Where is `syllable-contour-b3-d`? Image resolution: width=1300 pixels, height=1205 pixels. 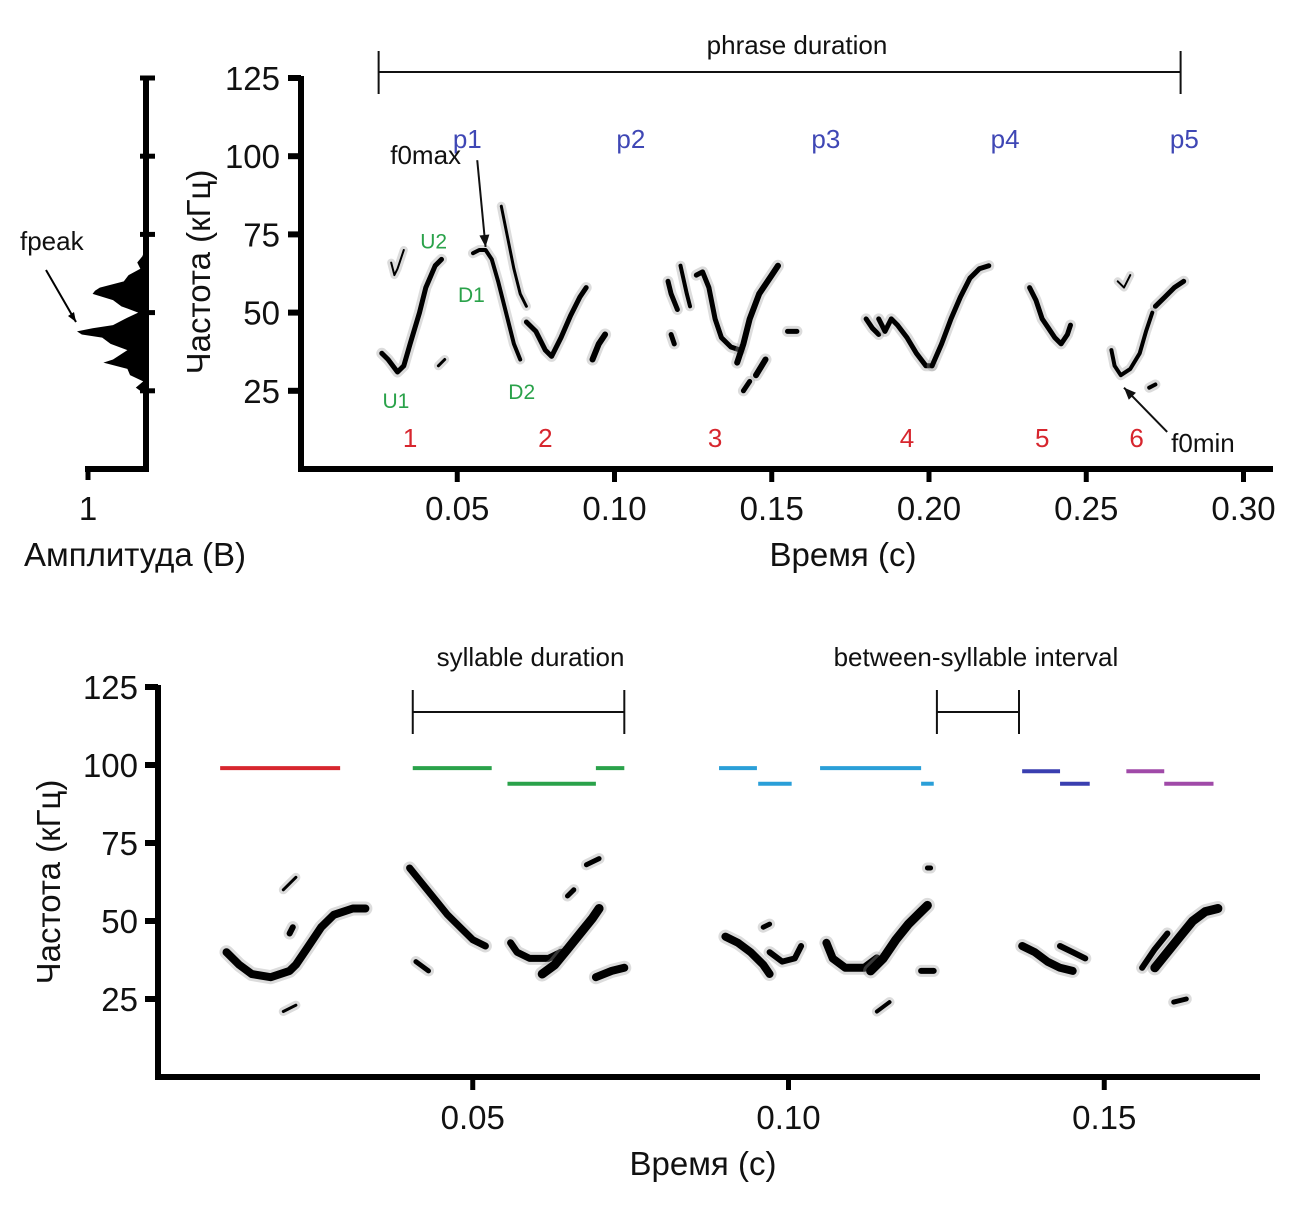 syllable-contour-b3-d is located at coordinates (851, 955).